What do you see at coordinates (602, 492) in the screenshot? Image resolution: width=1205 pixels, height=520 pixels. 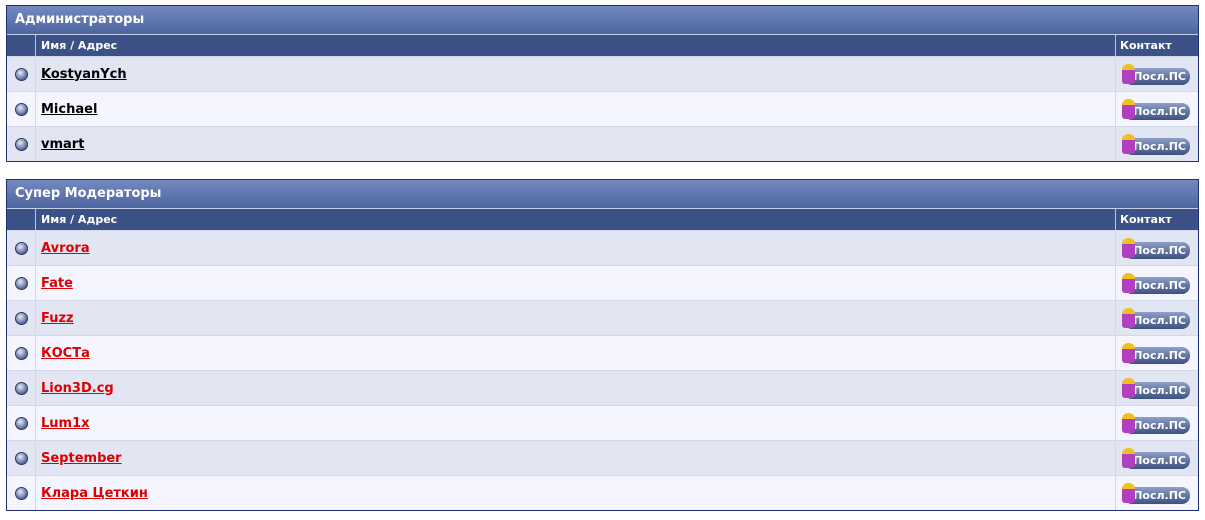 I see `member-row: Клара Цеткин Посл.ПС` at bounding box center [602, 492].